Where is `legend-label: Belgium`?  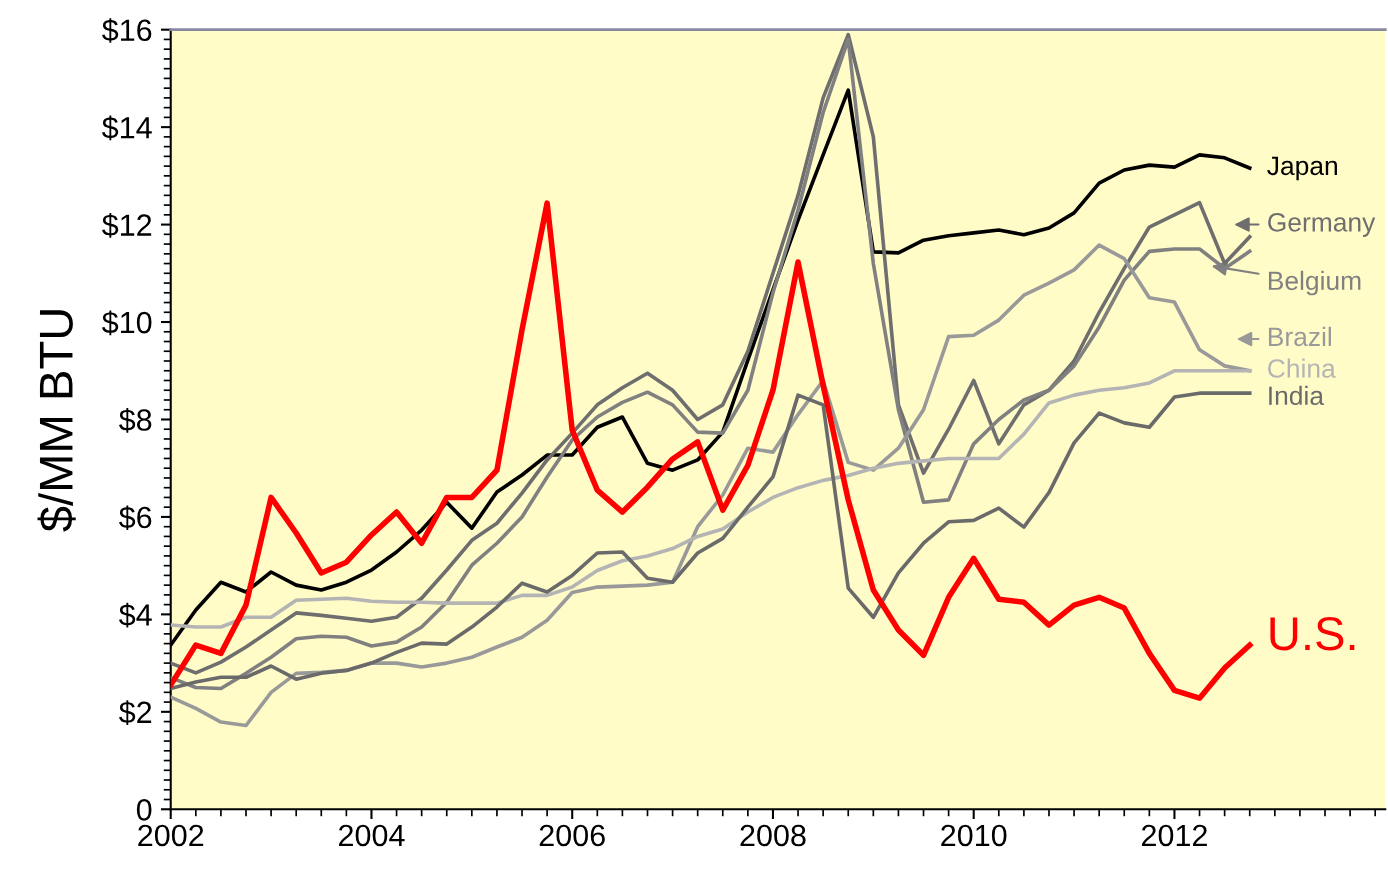 legend-label: Belgium is located at coordinates (1314, 283).